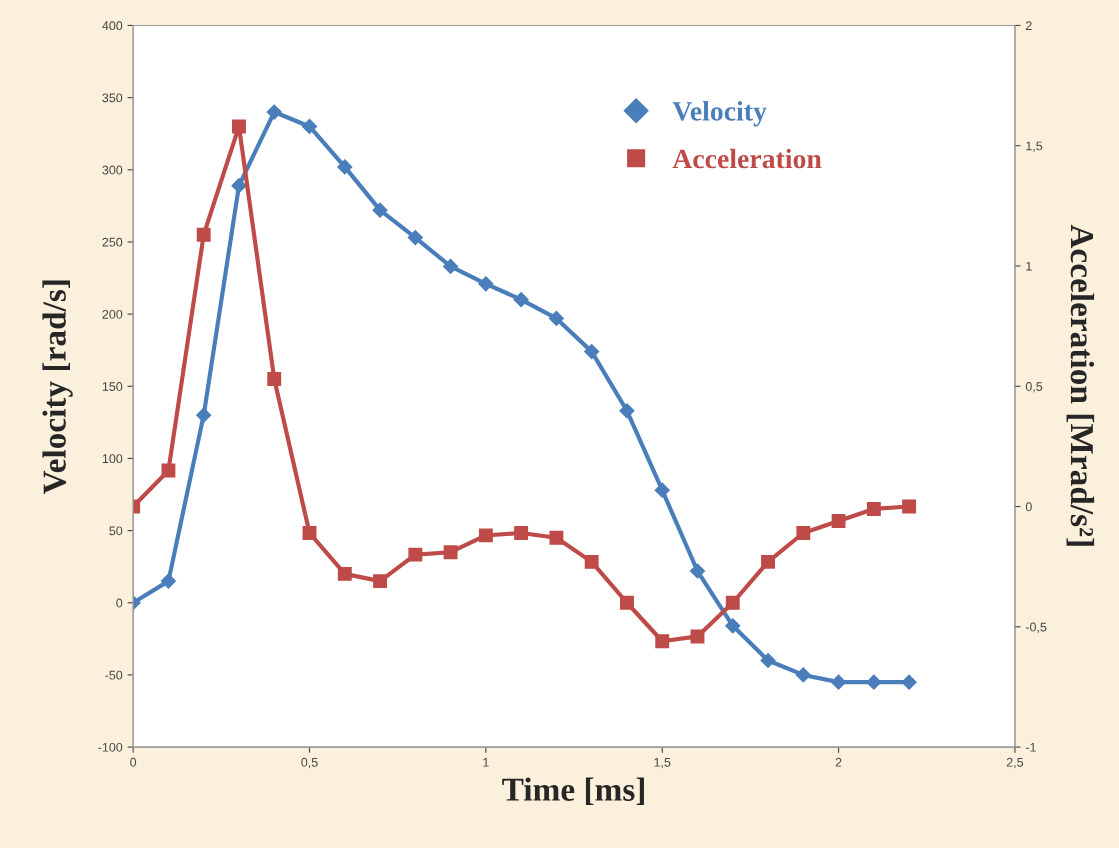 The image size is (1119, 848). I want to click on y-tick-label: 150, so click(112, 386).